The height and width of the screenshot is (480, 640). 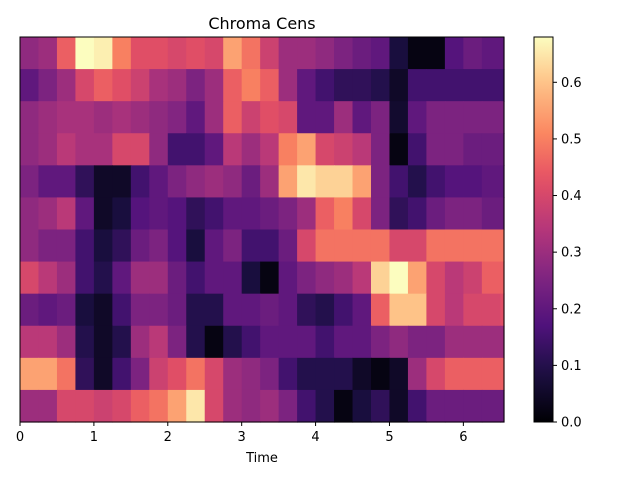 What do you see at coordinates (261, 23) in the screenshot?
I see `chart-title: Chroma Cens` at bounding box center [261, 23].